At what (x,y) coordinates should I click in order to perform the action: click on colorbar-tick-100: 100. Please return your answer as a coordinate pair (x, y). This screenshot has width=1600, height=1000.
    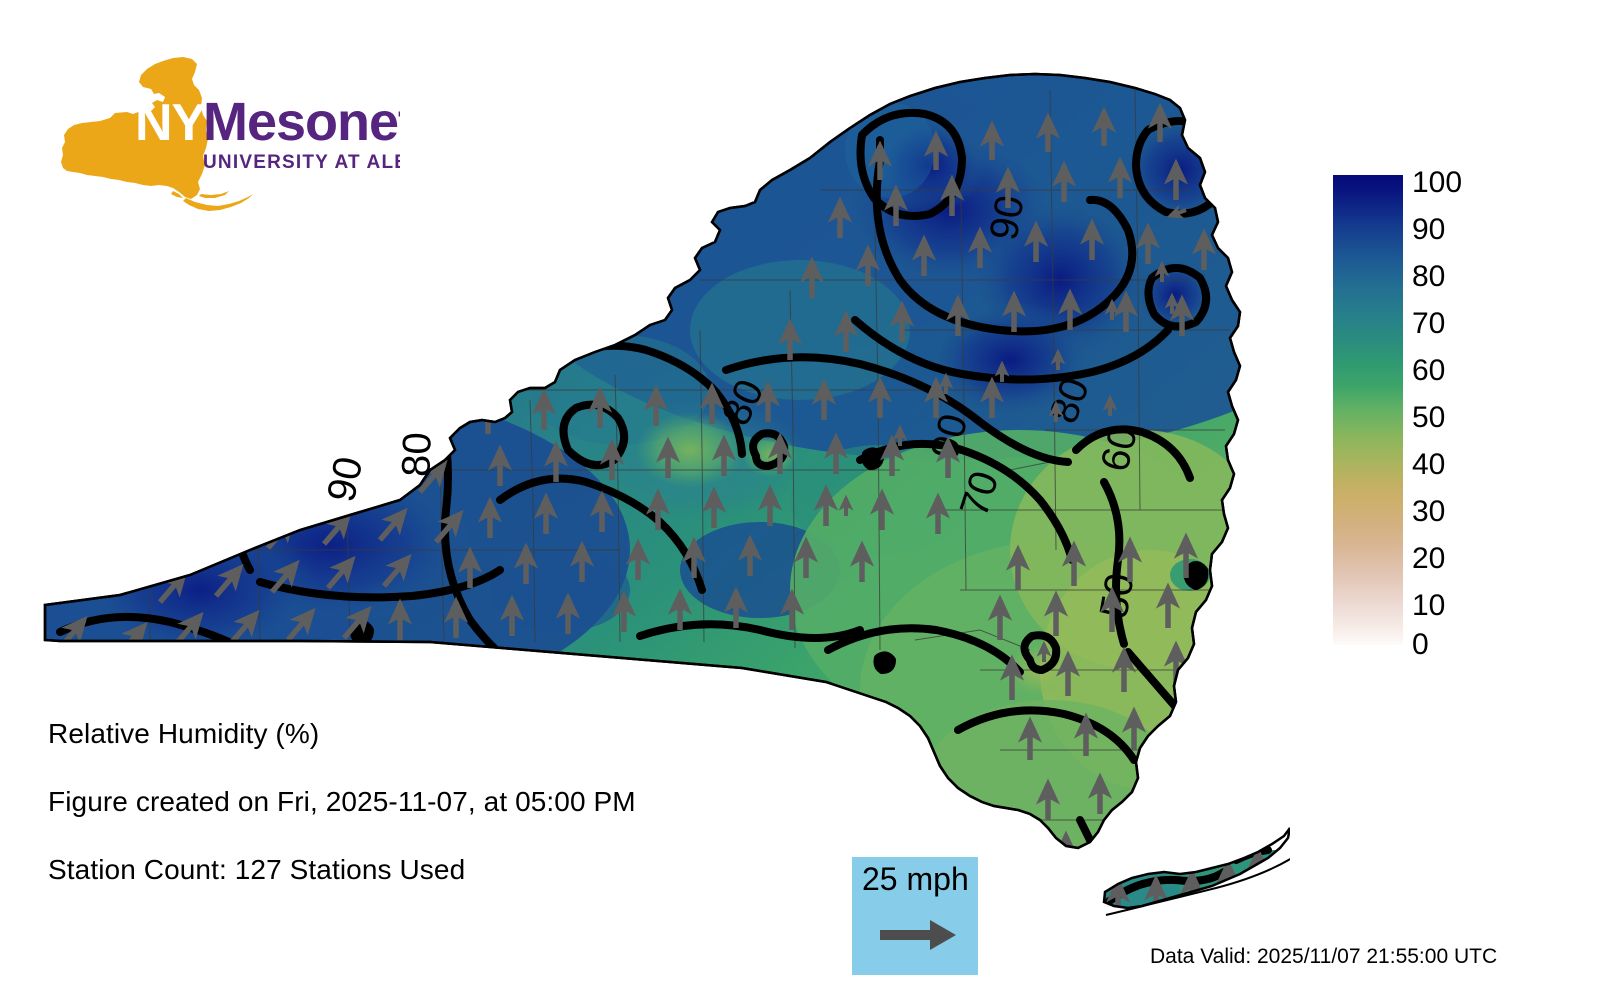
    Looking at the image, I should click on (1437, 182).